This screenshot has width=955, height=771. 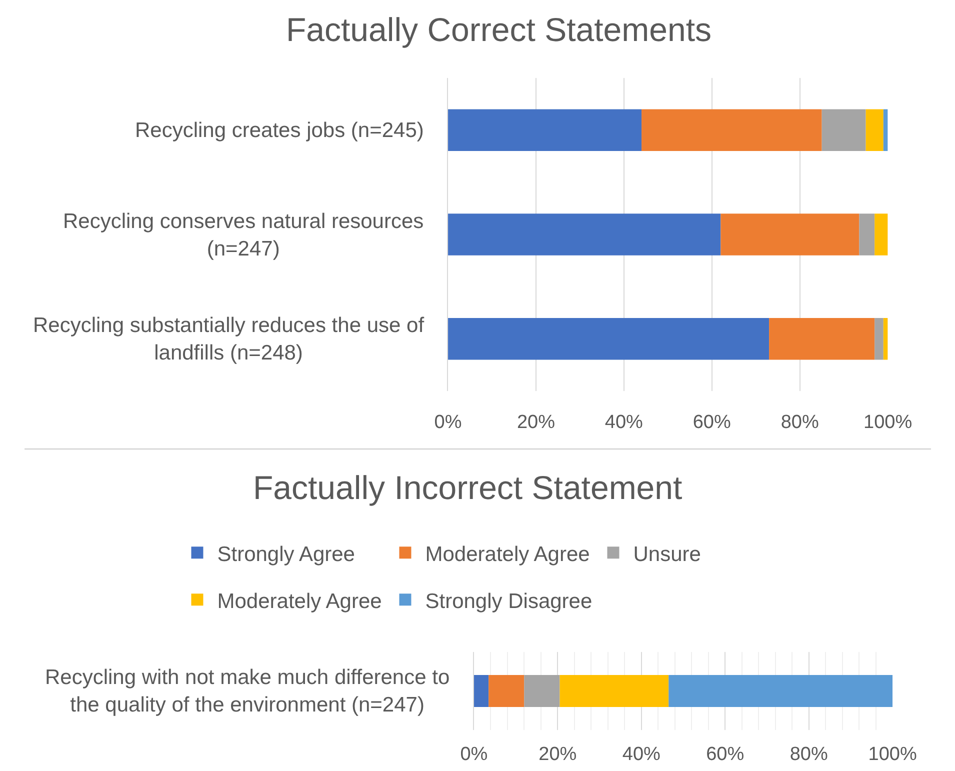 I want to click on y-tick-label: Recycling creates jobs (n=245), so click(x=279, y=130).